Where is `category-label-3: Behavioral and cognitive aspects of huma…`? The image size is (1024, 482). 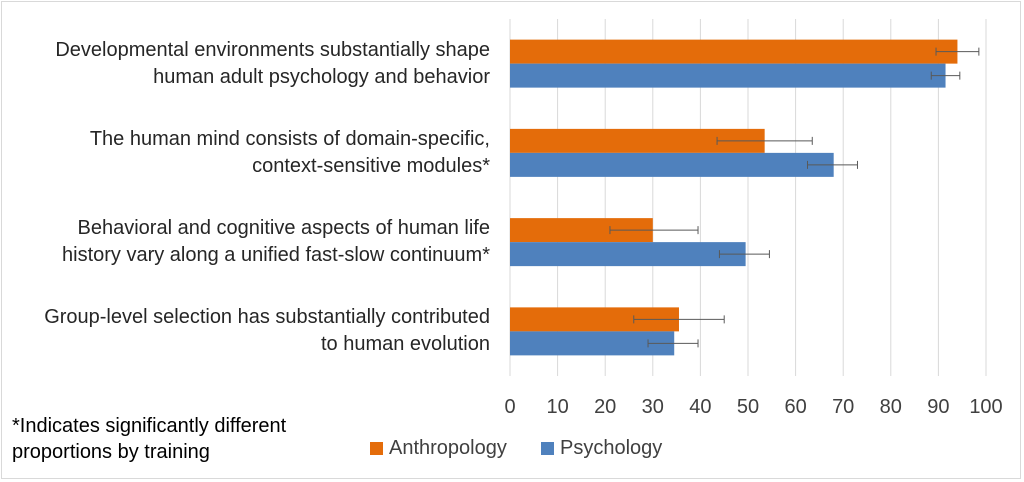 category-label-3: Behavioral and cognitive aspects of huma… is located at coordinates (245, 242).